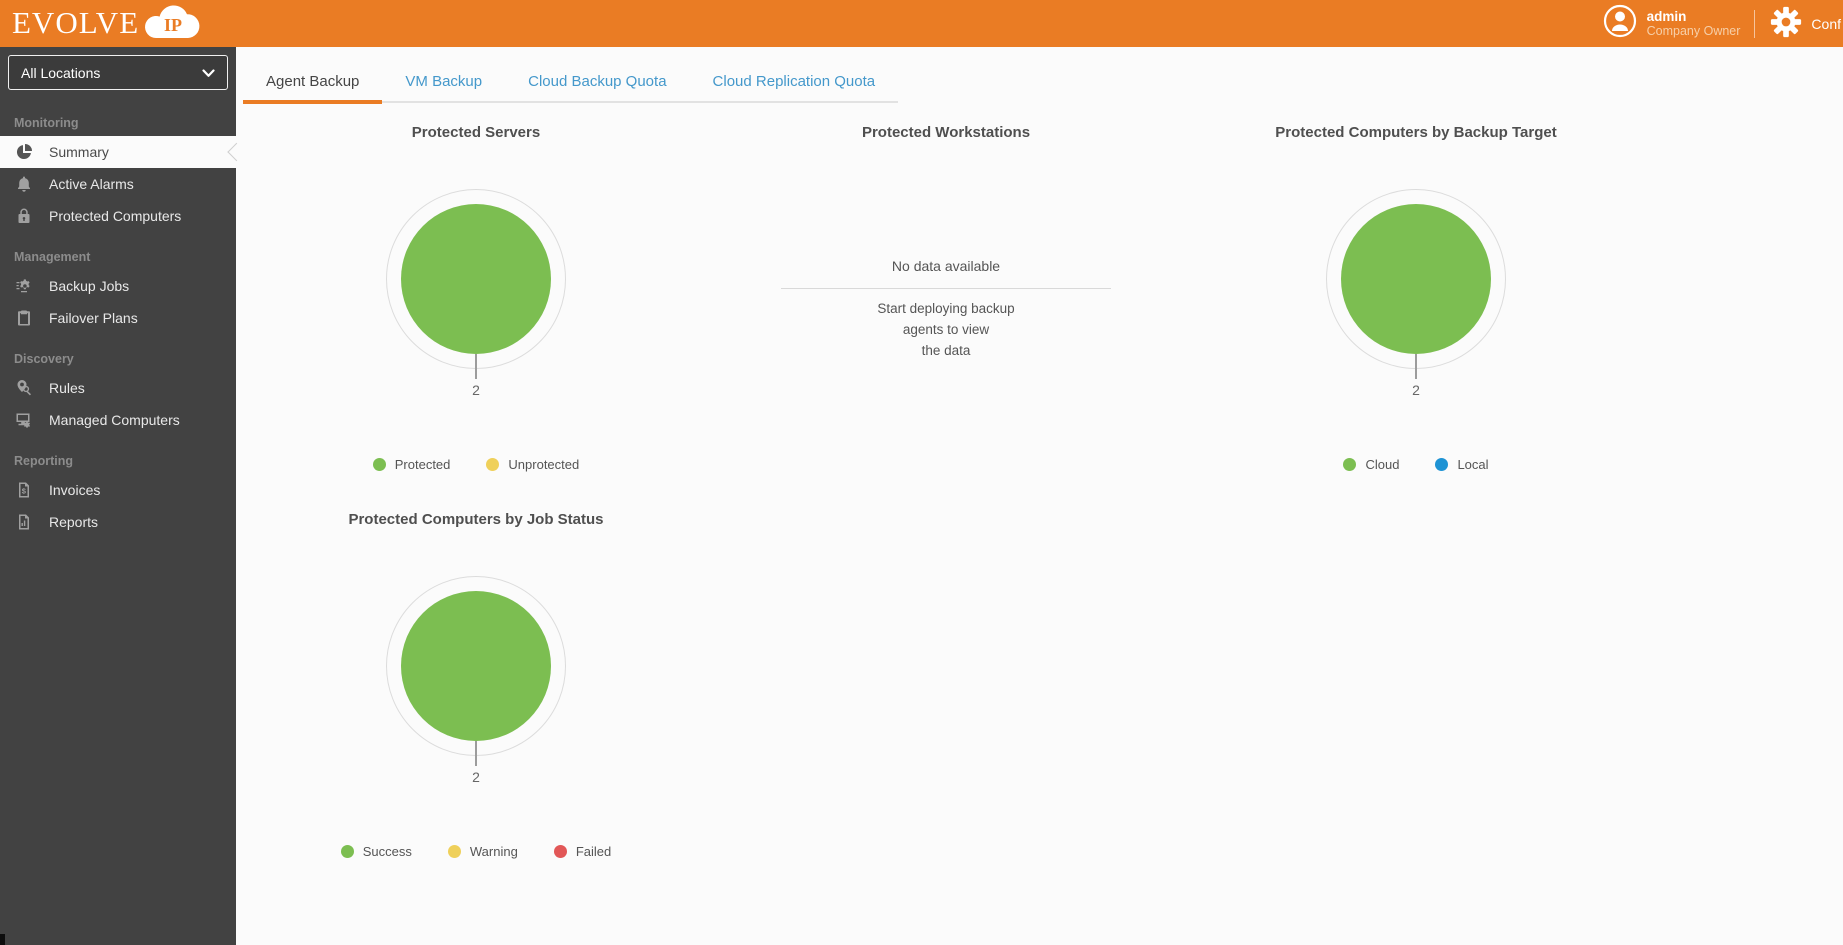  Describe the element at coordinates (476, 666) in the screenshot. I see `pie-slice-success` at that location.